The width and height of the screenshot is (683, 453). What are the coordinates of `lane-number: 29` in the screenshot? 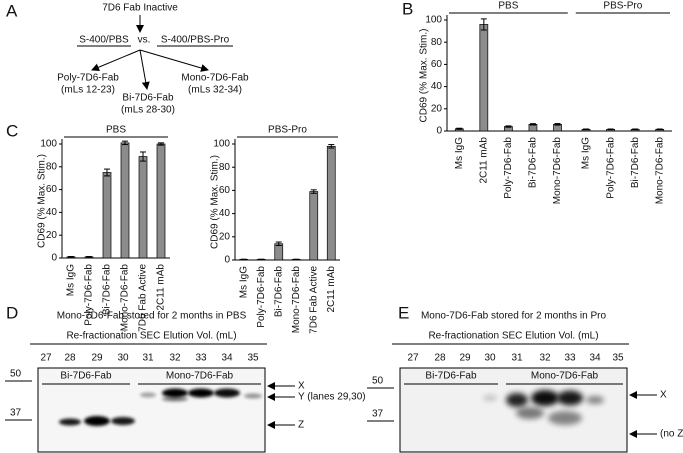 It's located at (97, 358).